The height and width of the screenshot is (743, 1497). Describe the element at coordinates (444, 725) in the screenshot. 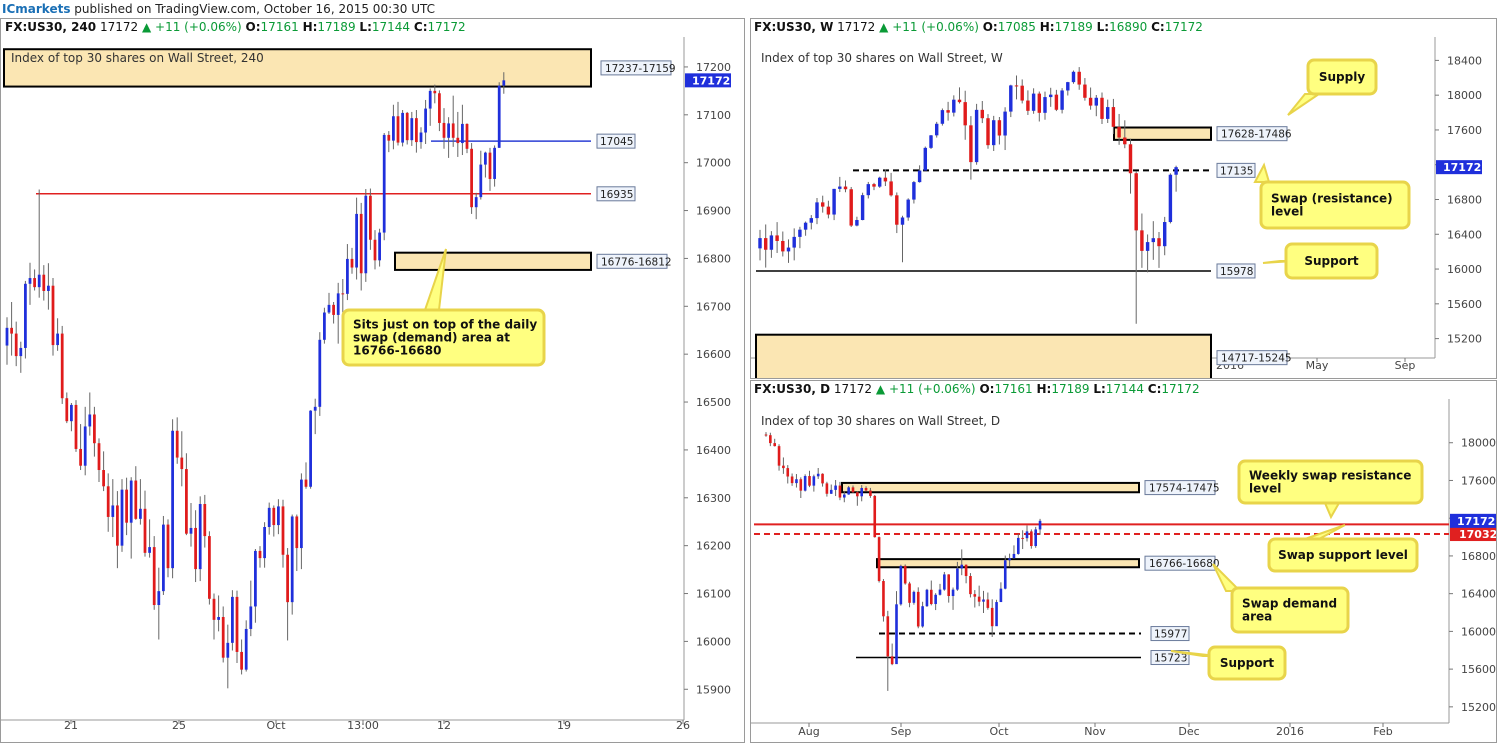

I see `time-tick-label: 12` at that location.